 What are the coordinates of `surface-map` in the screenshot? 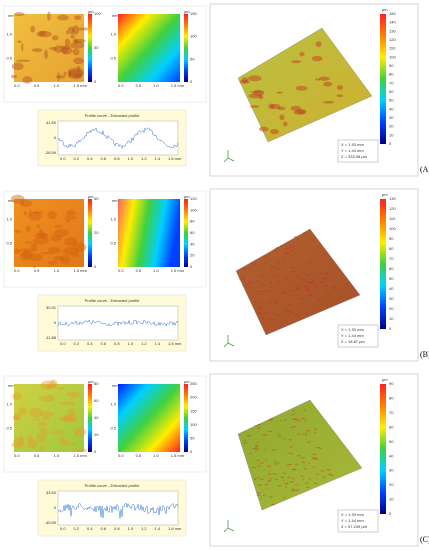 It's located at (49, 48).